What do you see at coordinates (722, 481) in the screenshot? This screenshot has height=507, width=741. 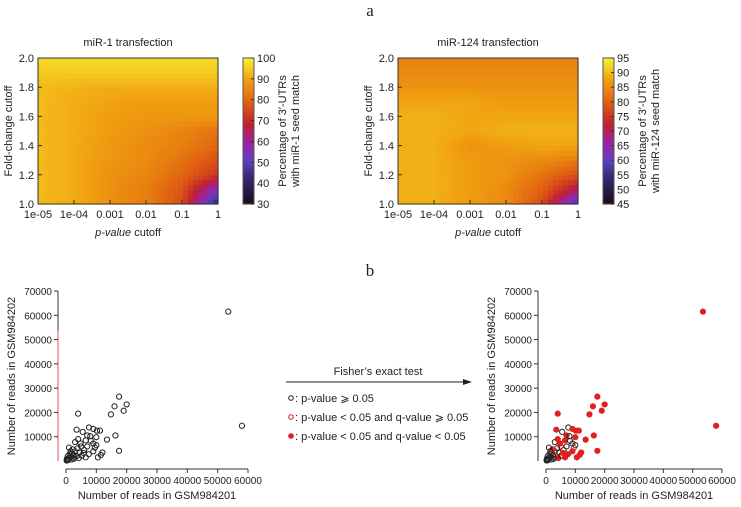 I see `x-tick-label: 60000` at bounding box center [722, 481].